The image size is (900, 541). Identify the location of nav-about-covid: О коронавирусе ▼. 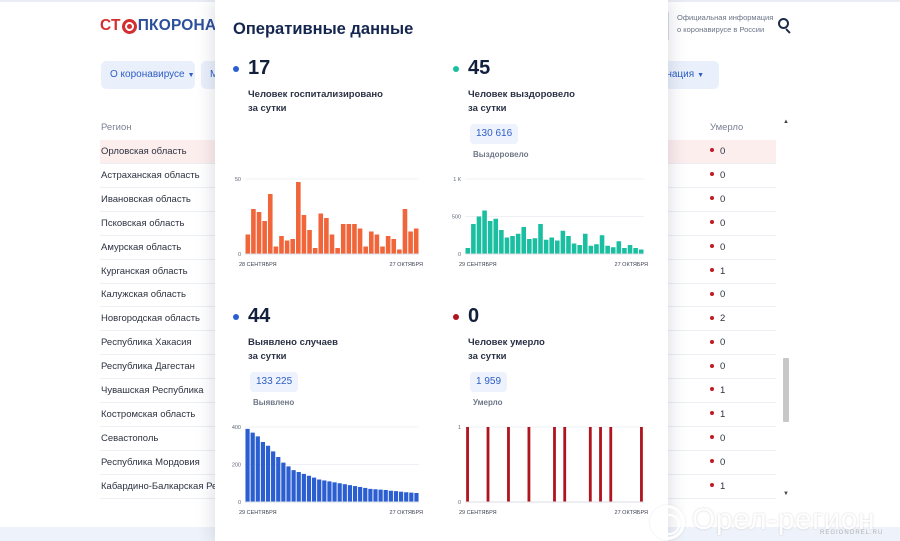
(148, 75).